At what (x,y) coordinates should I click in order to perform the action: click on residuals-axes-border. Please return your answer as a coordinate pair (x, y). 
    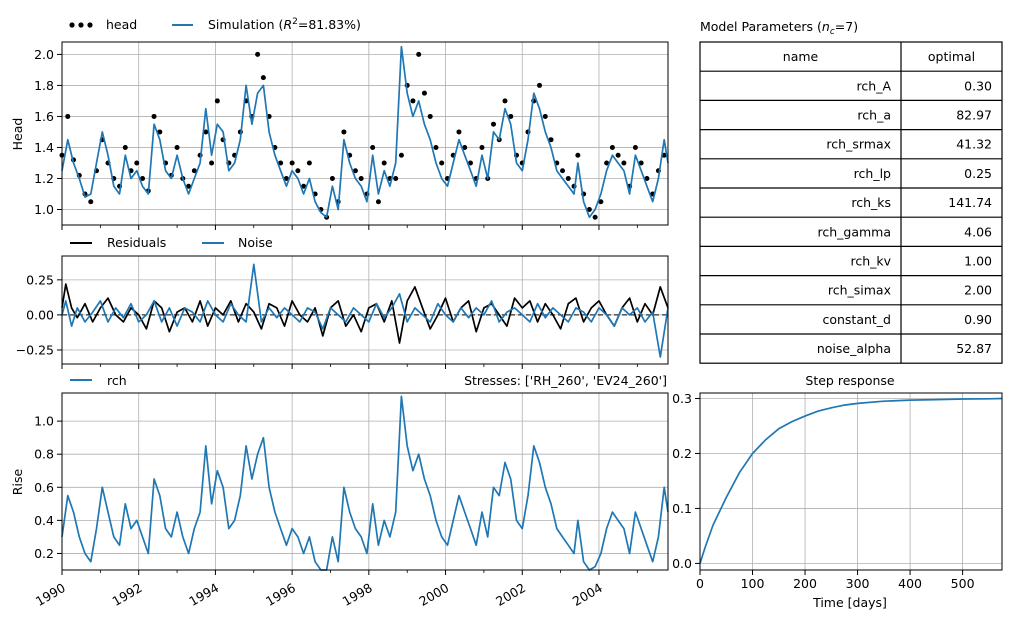
    Looking at the image, I should click on (365, 310).